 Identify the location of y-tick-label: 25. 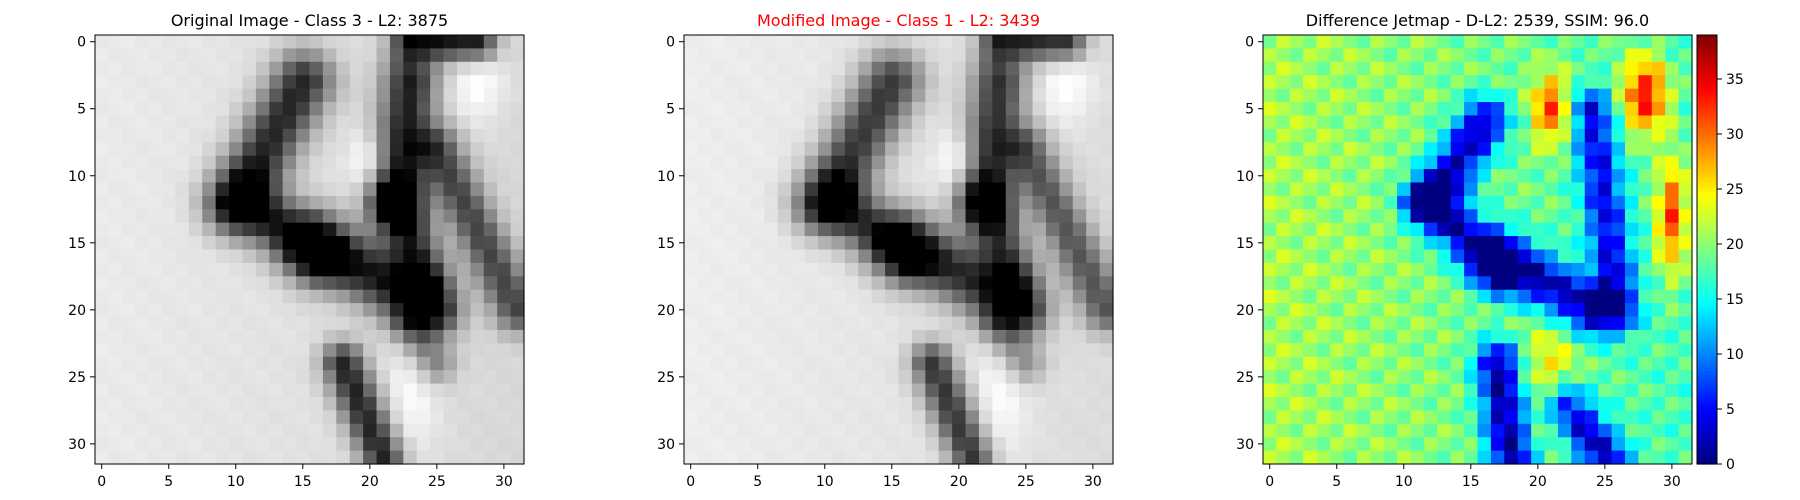
(666, 378).